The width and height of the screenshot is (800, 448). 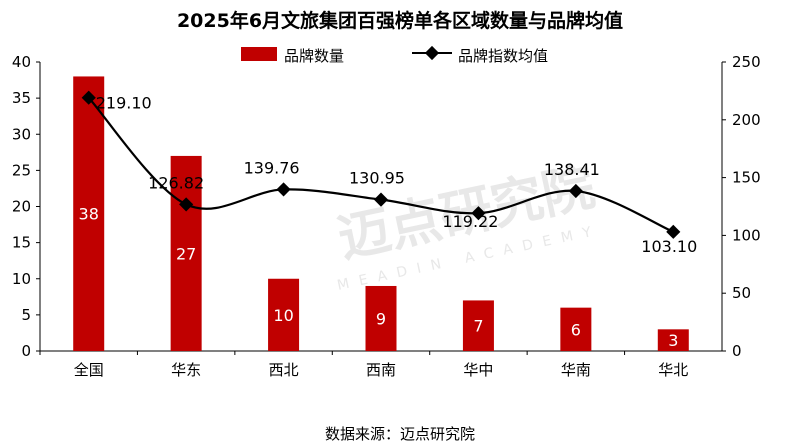 I want to click on line-data-label: 139.76, so click(x=272, y=167).